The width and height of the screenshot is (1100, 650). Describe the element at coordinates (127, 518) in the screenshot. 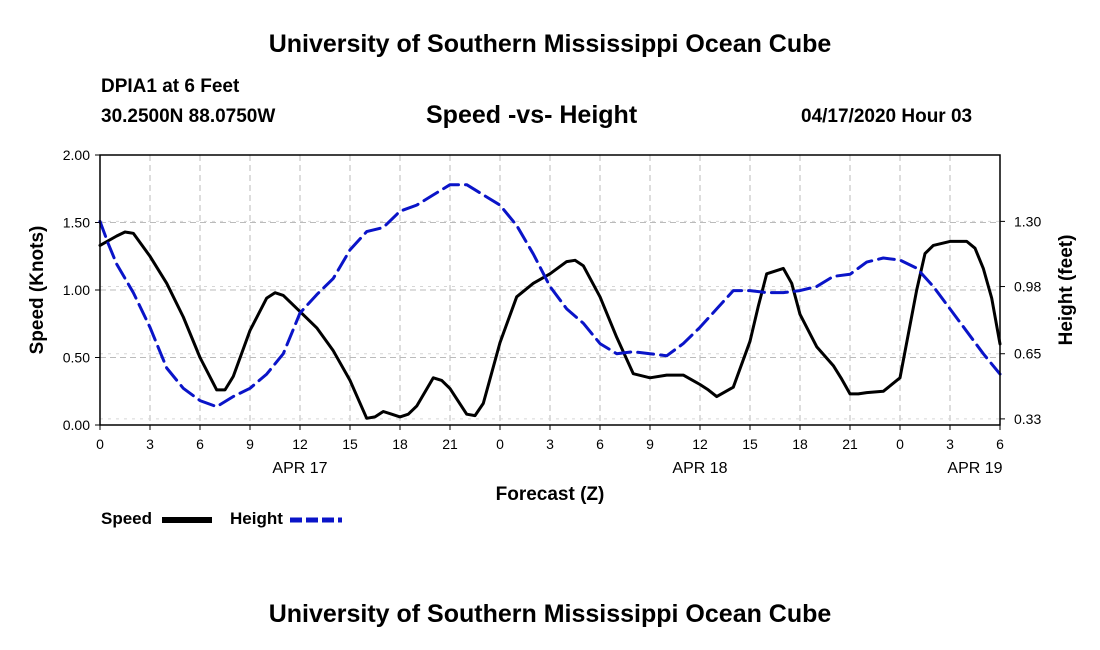

I see `legend-speed-label: Speed` at that location.